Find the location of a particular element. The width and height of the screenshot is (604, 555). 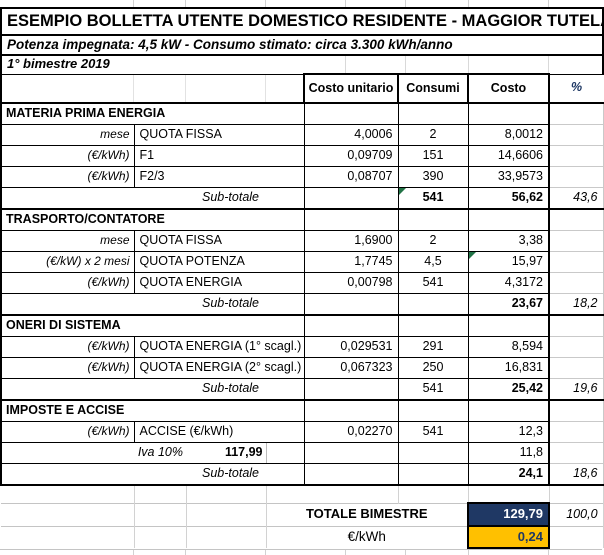

section-title: MATERIA PRIMA ENERGIA is located at coordinates (152, 114).